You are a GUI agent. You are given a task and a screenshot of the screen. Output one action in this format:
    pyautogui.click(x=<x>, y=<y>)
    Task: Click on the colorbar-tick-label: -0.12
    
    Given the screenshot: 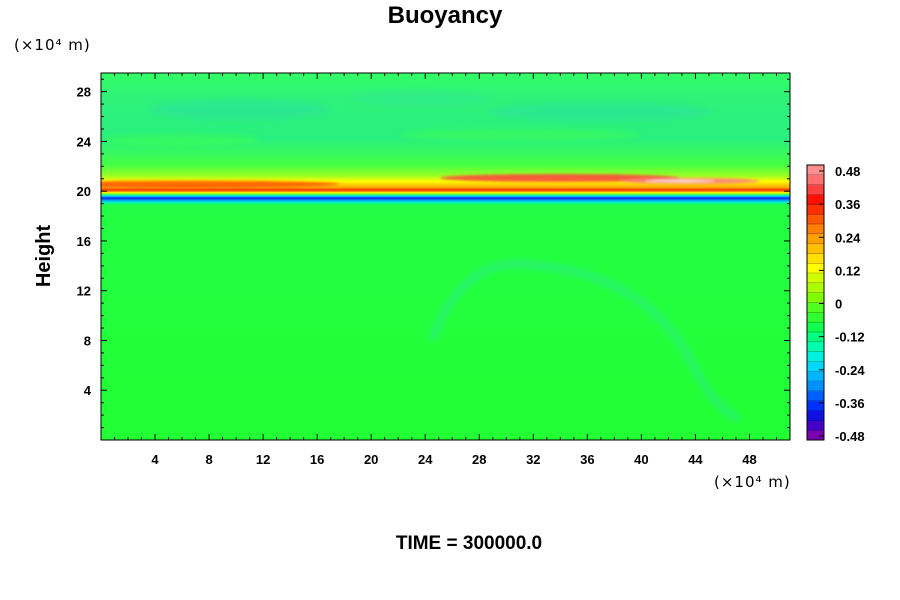 What is the action you would take?
    pyautogui.click(x=850, y=337)
    